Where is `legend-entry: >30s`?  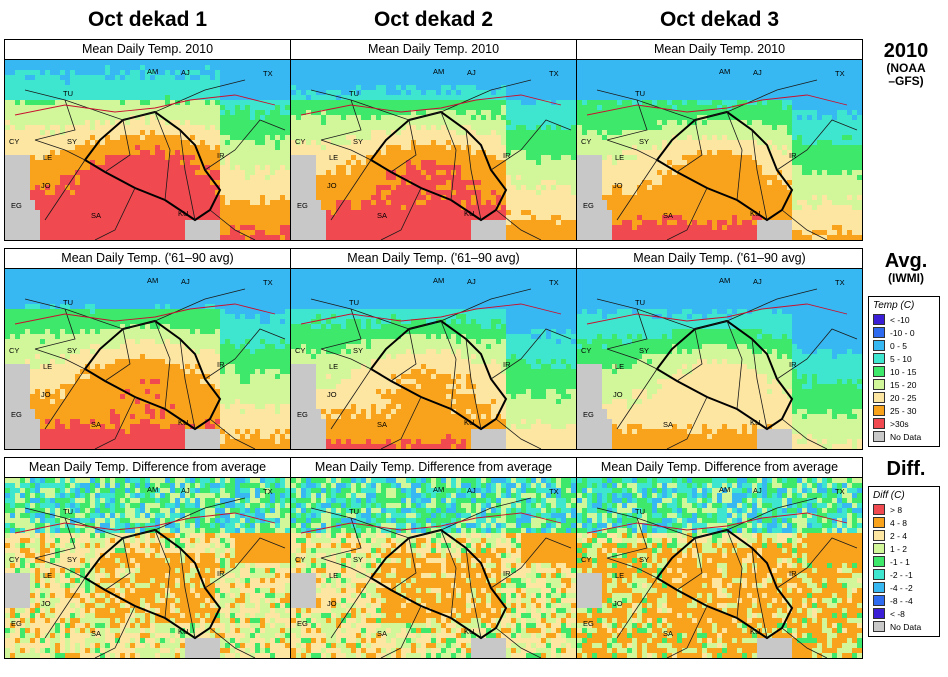
legend-entry: >30s is located at coordinates (904, 423).